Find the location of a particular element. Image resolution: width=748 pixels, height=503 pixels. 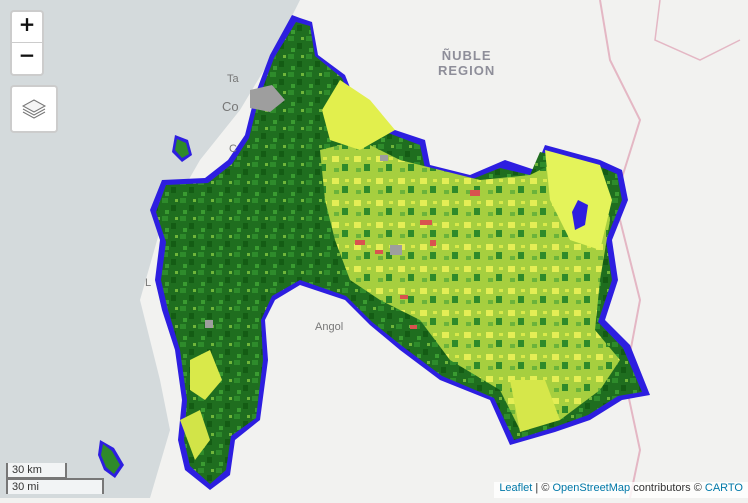

zoom-out-button: − is located at coordinates (27, 55).